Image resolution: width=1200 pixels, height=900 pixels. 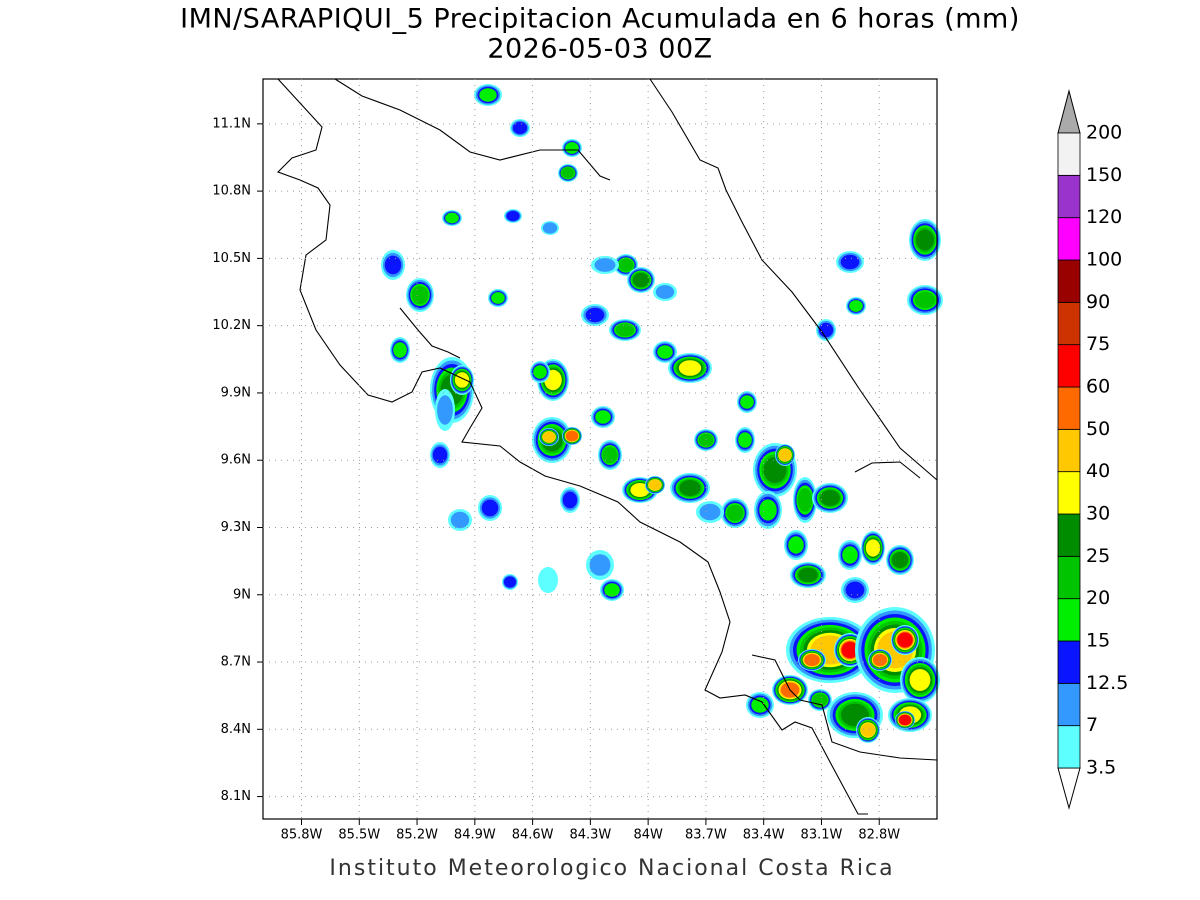 I want to click on x-tick-label: 83.4W, so click(x=764, y=835).